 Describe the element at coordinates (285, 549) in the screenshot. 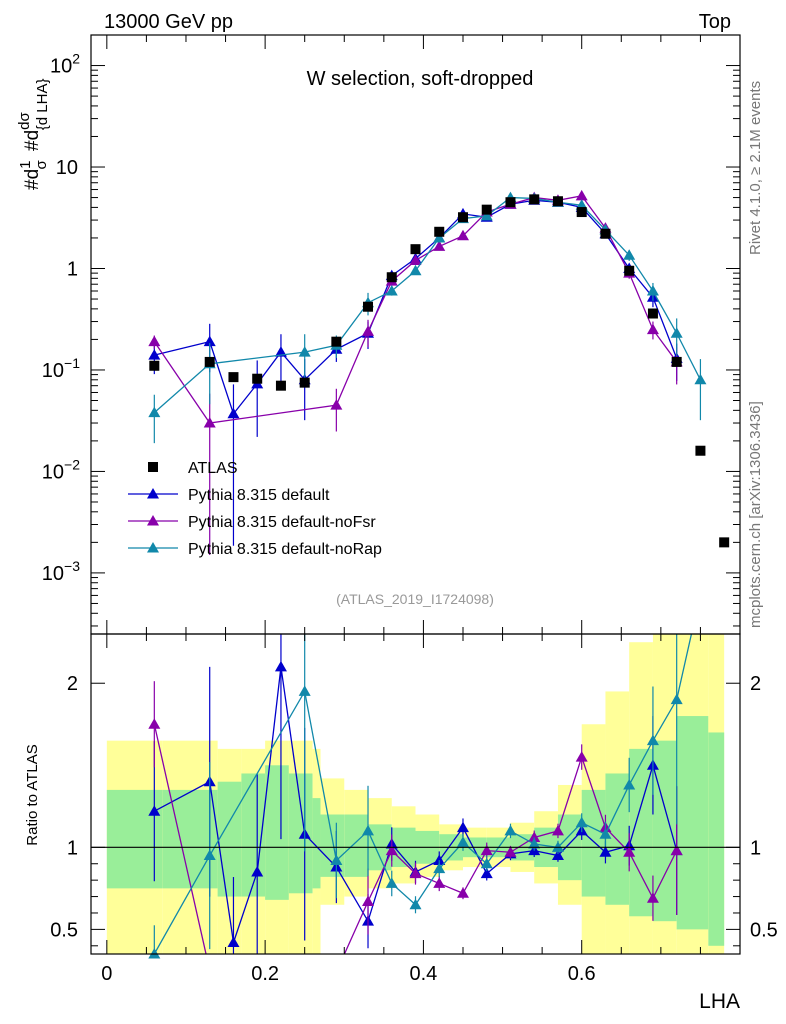

I see `legend-label: Pythia 8.315 default-noRap` at that location.